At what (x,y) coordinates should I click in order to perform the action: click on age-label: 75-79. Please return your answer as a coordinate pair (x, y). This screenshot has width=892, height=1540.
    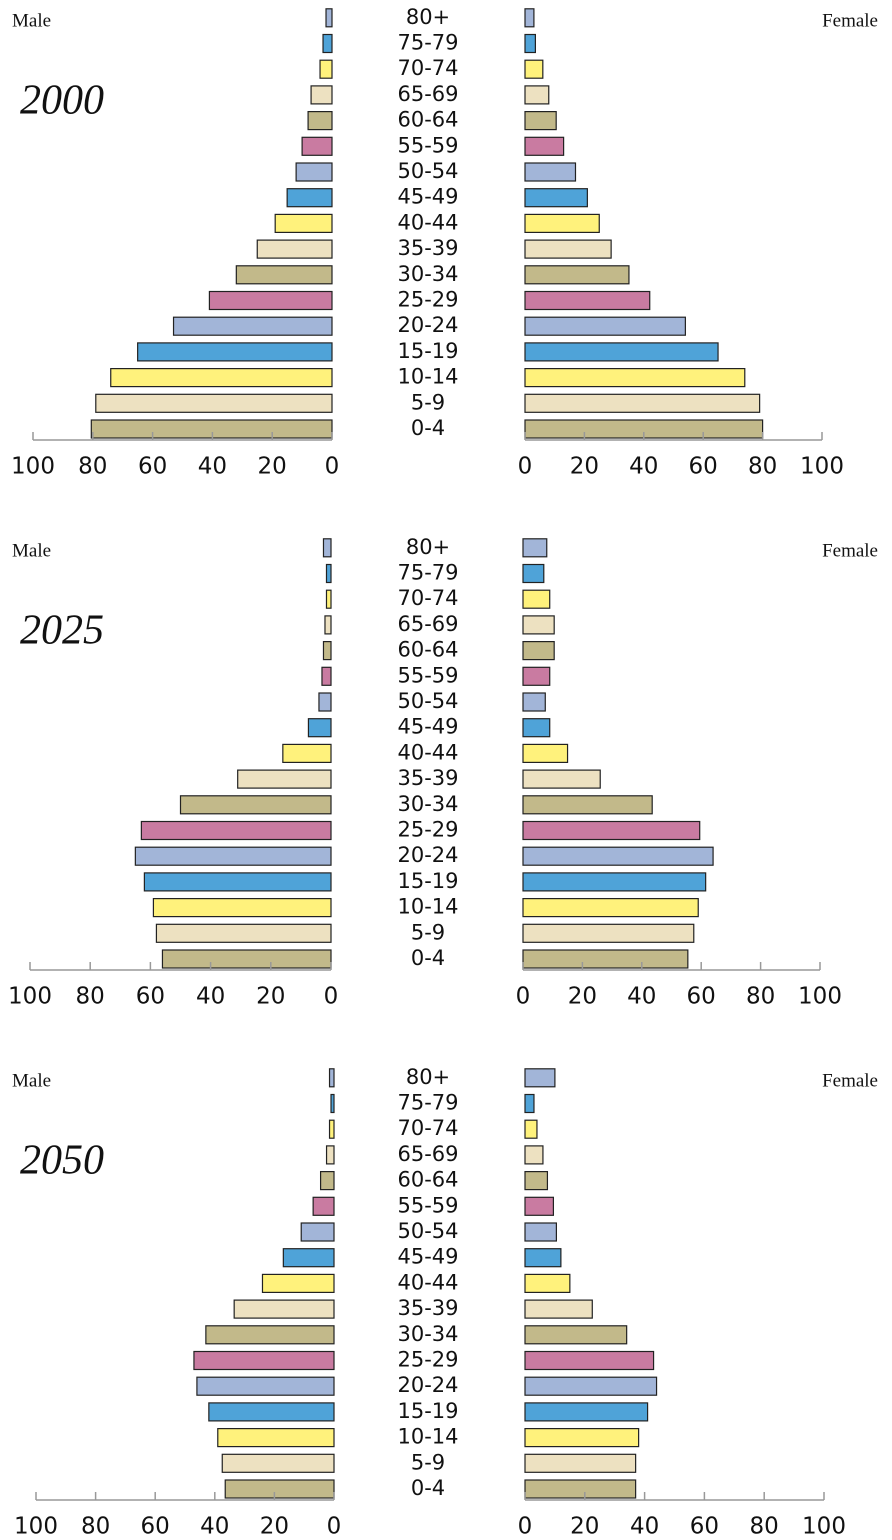
    Looking at the image, I should click on (427, 43).